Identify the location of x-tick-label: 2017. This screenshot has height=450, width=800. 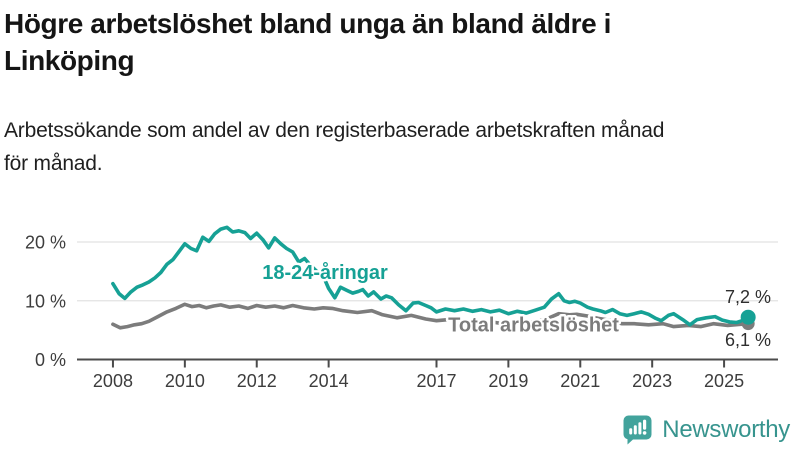
(436, 381).